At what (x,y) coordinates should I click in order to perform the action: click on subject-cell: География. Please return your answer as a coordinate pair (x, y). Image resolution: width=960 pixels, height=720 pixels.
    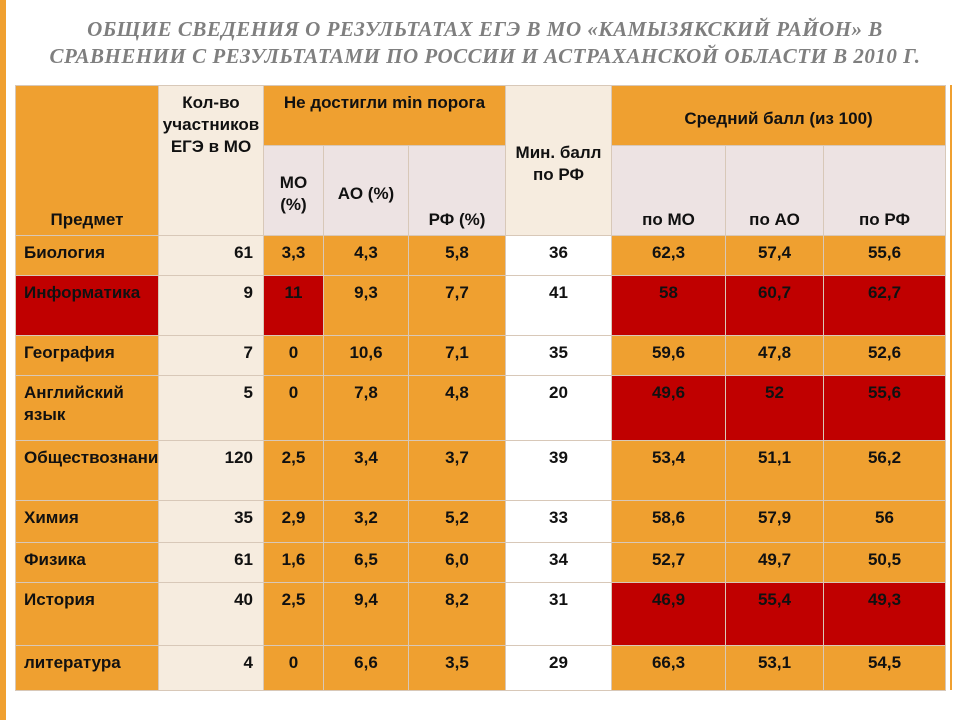
    Looking at the image, I should click on (87, 355).